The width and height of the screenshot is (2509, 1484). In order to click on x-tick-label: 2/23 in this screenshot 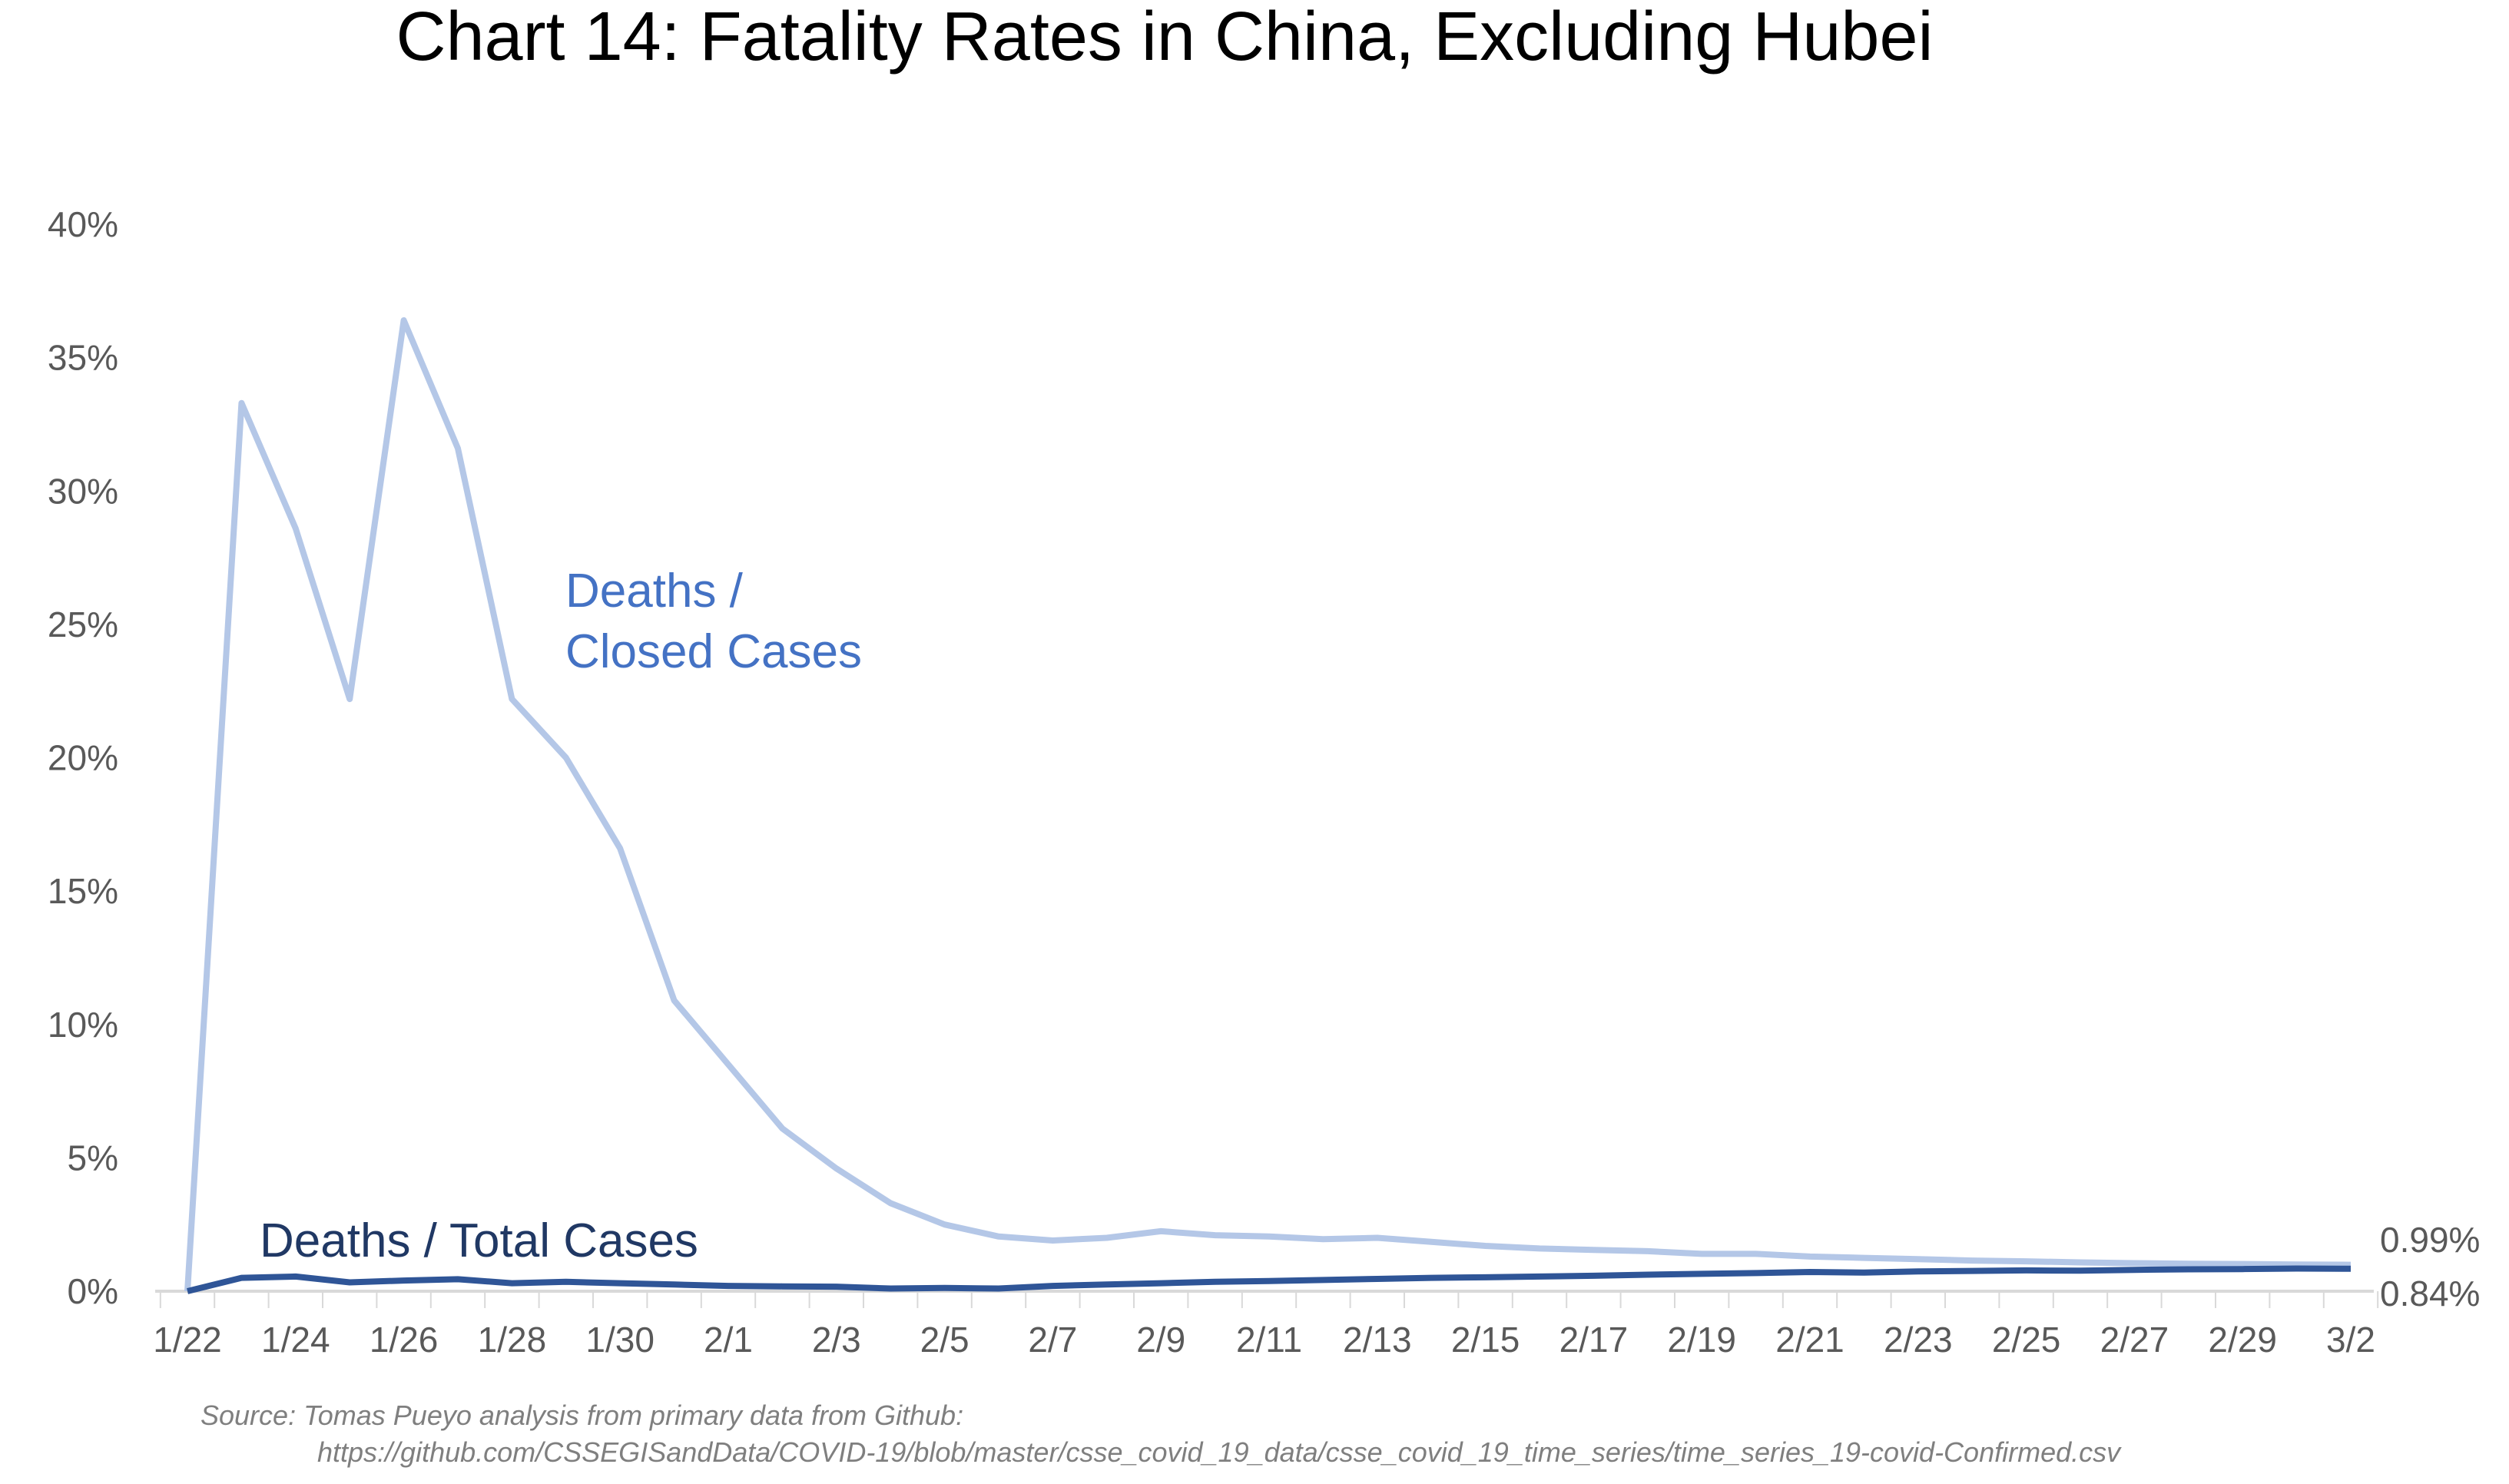, I will do `click(1918, 1340)`.